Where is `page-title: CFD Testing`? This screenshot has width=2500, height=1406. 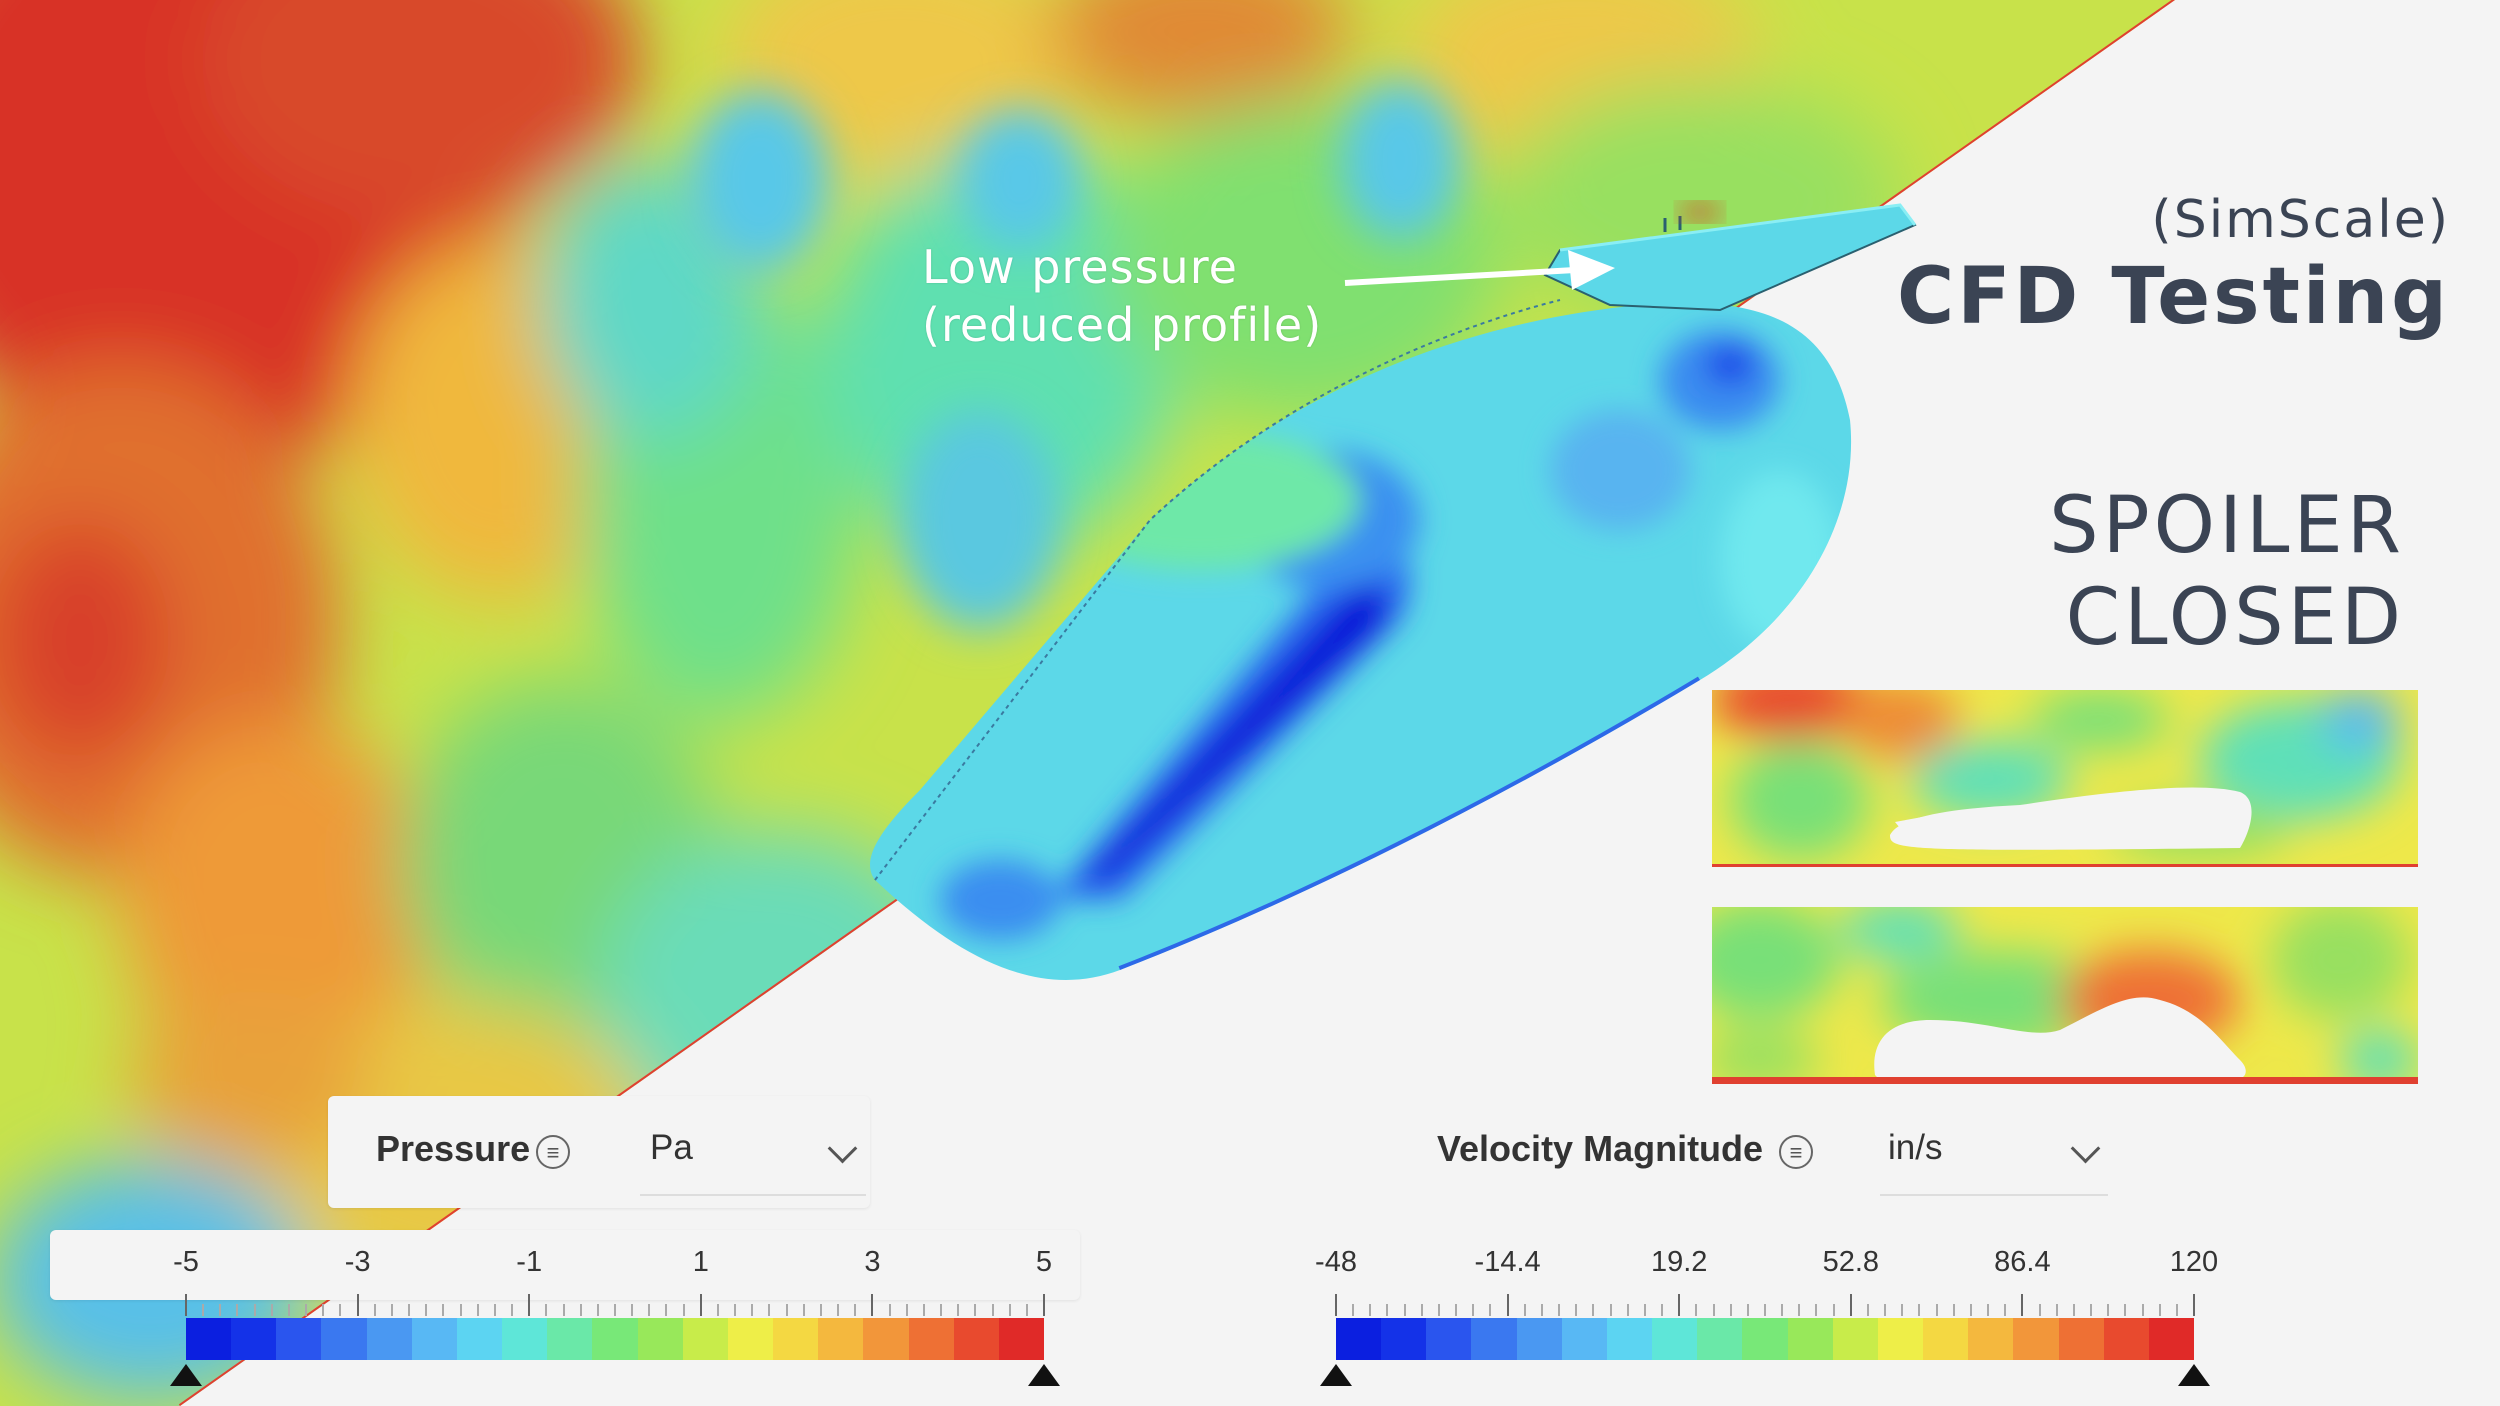
page-title: CFD Testing is located at coordinates (2173, 297).